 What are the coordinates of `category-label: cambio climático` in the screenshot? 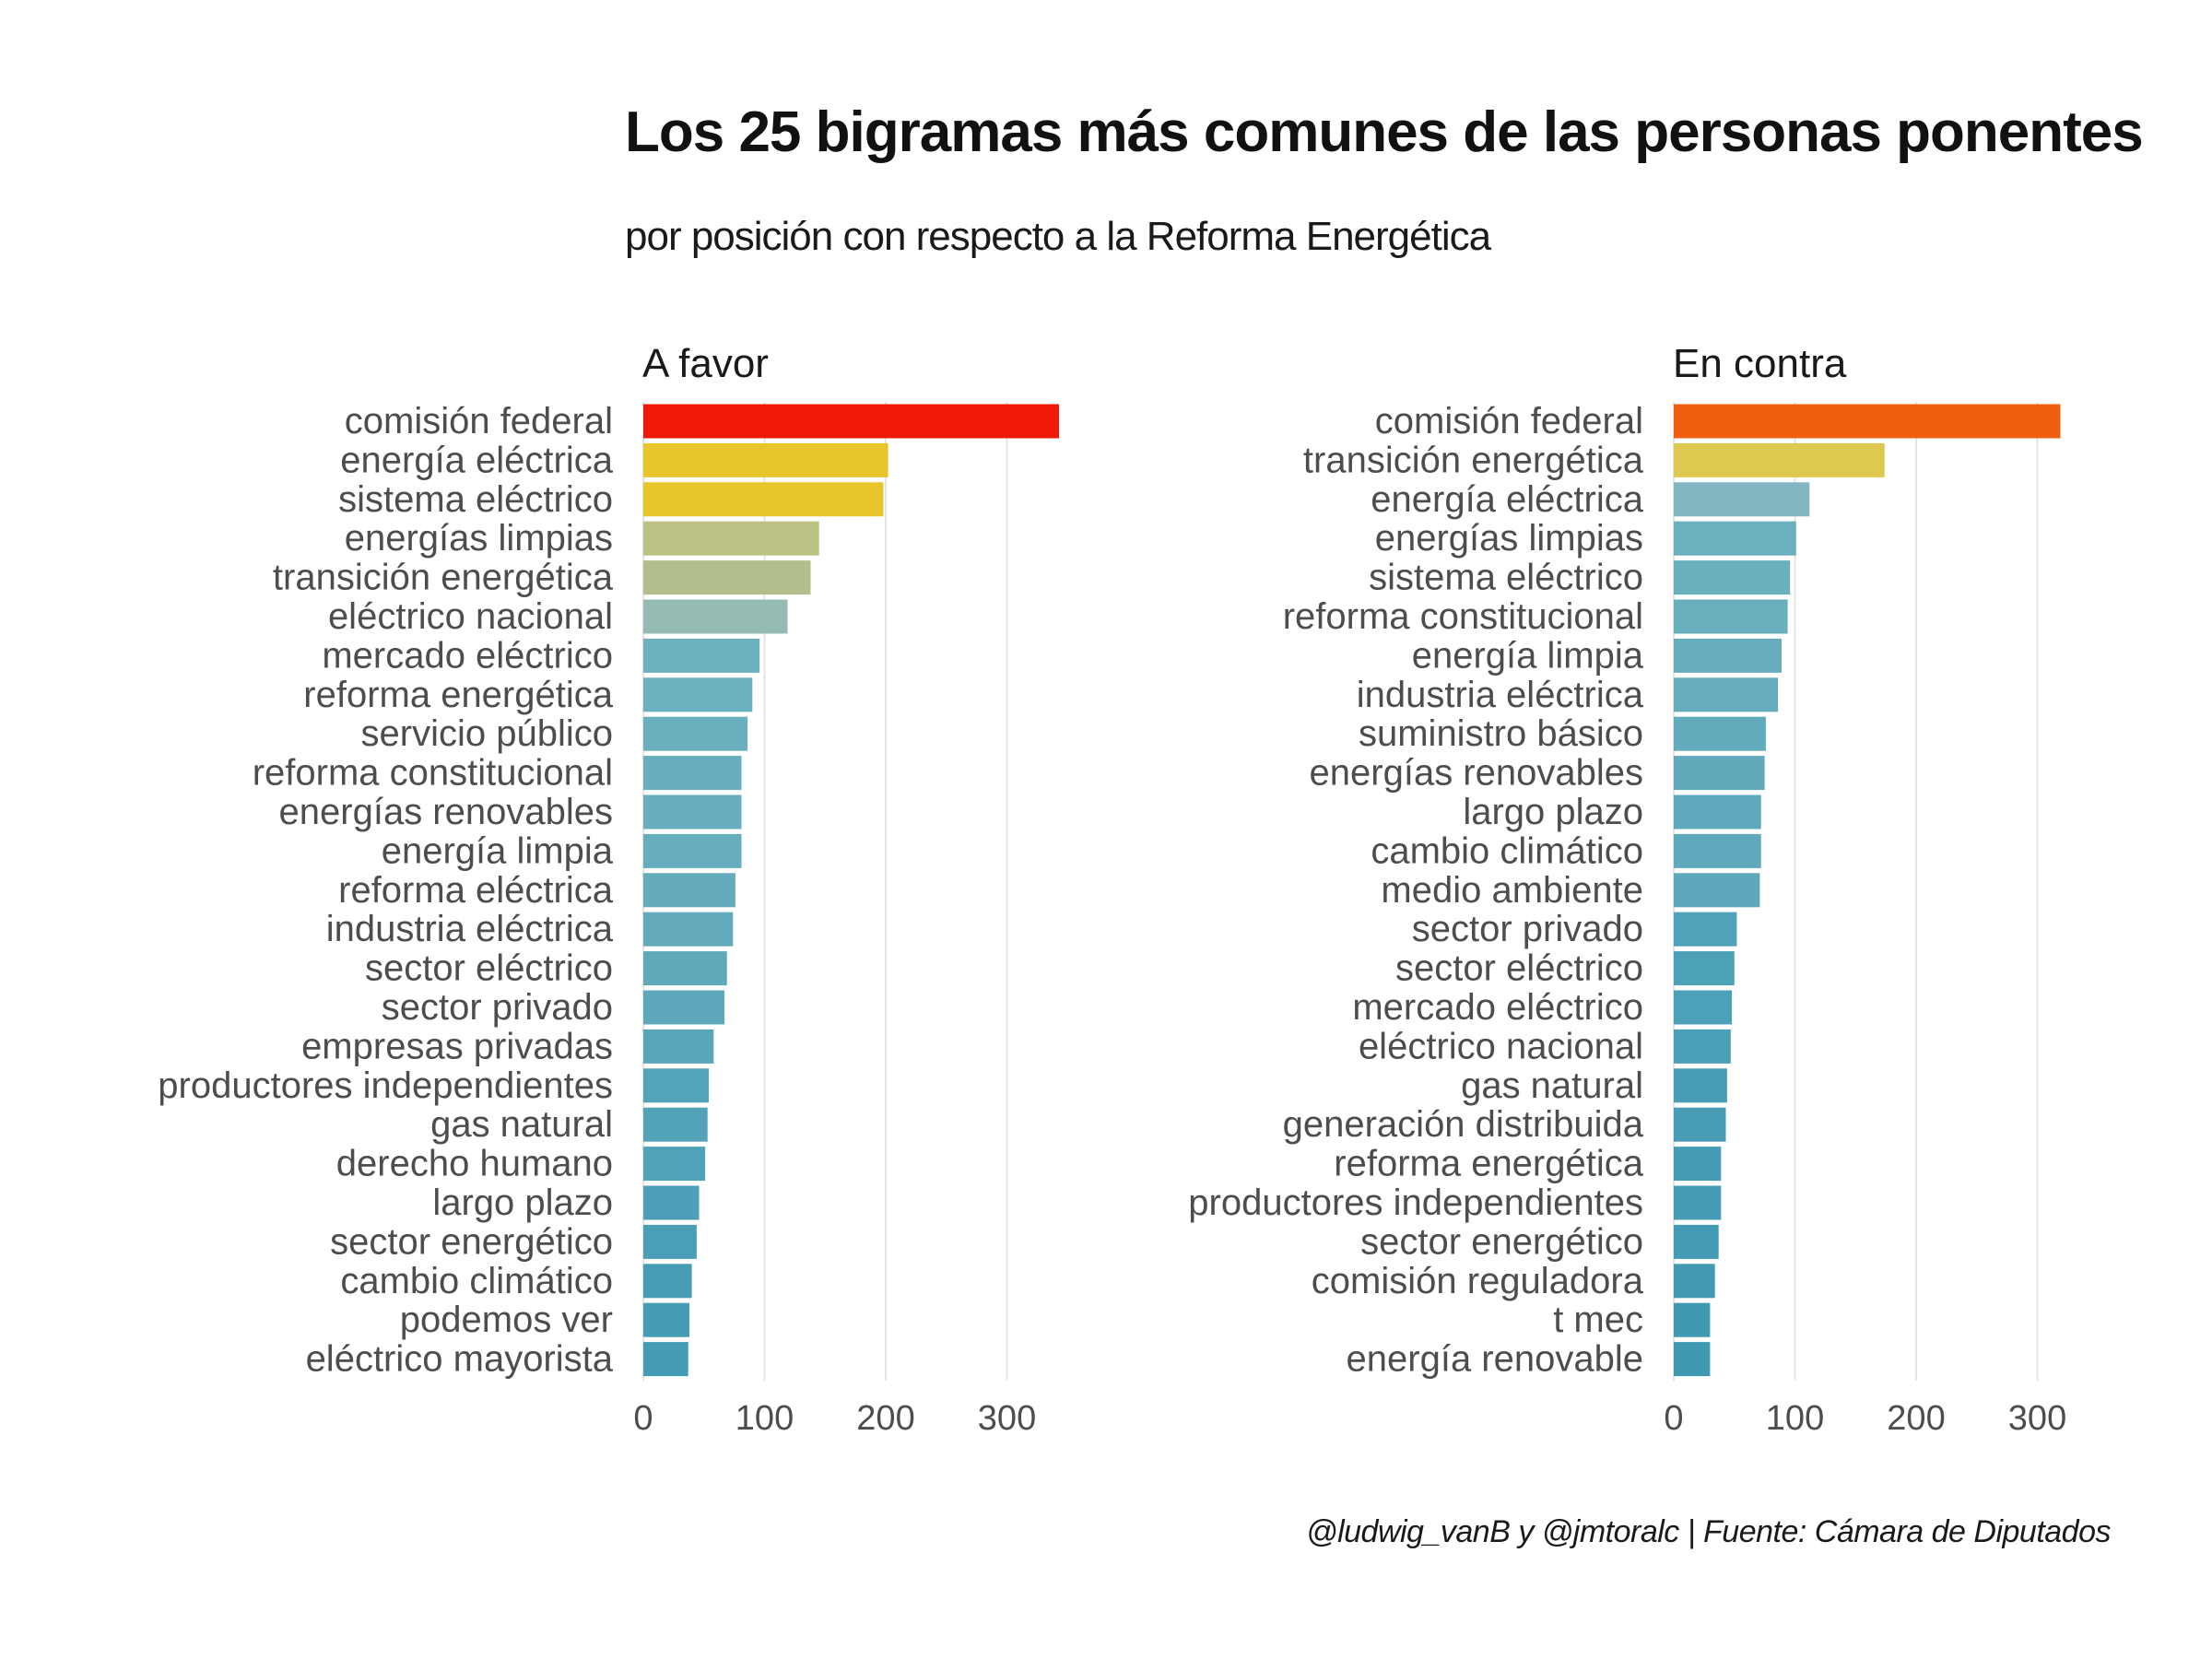 It's located at (476, 1281).